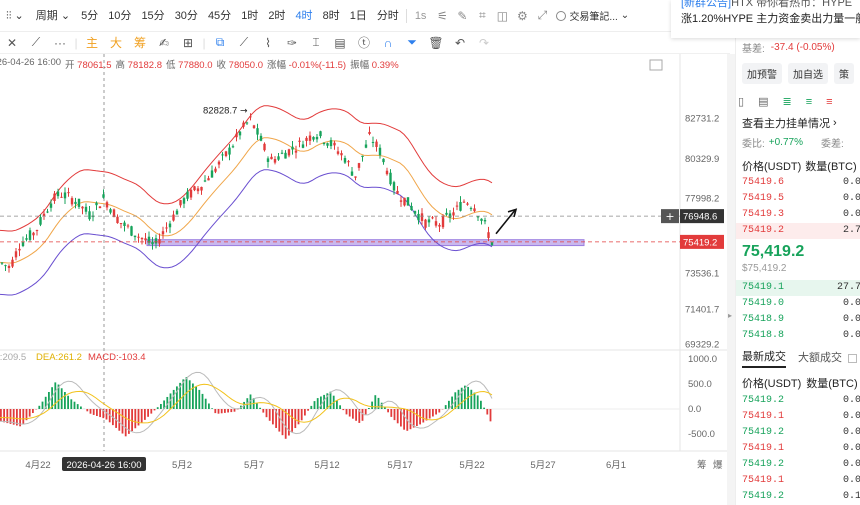 This screenshot has width=860, height=505. Describe the element at coordinates (420, 15) in the screenshot. I see `interval-1s-button: 1s` at that location.